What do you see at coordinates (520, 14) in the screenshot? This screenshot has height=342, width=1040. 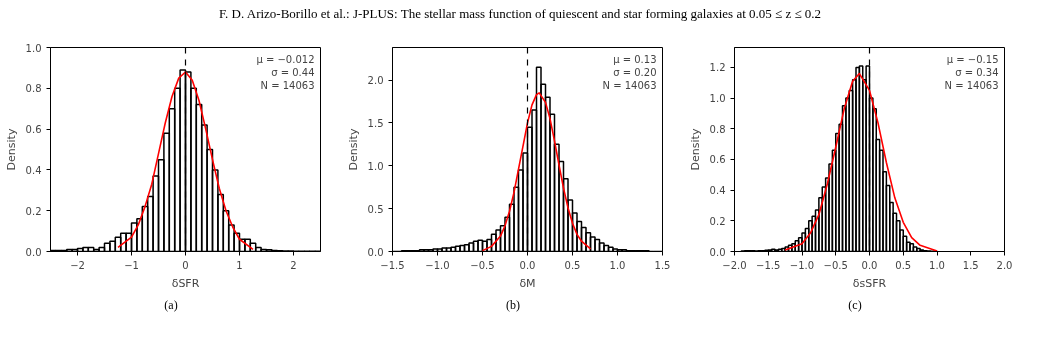 I see `text: F. D. Arizo-Borillo et al.: J-PLUS: The stellar mass function of quiescent and star forming galaxies at 0.05 ≤ z ≤ 0.2` at bounding box center [520, 14].